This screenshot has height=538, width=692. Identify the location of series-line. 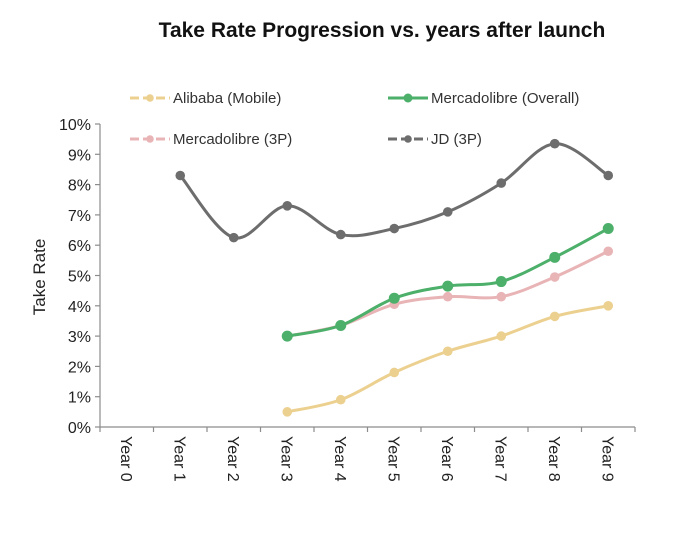
(447, 359).